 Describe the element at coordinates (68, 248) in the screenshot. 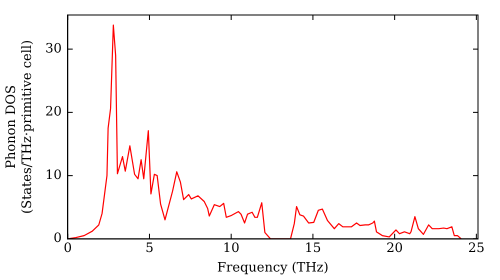

I see `x-tick-label: 0` at that location.